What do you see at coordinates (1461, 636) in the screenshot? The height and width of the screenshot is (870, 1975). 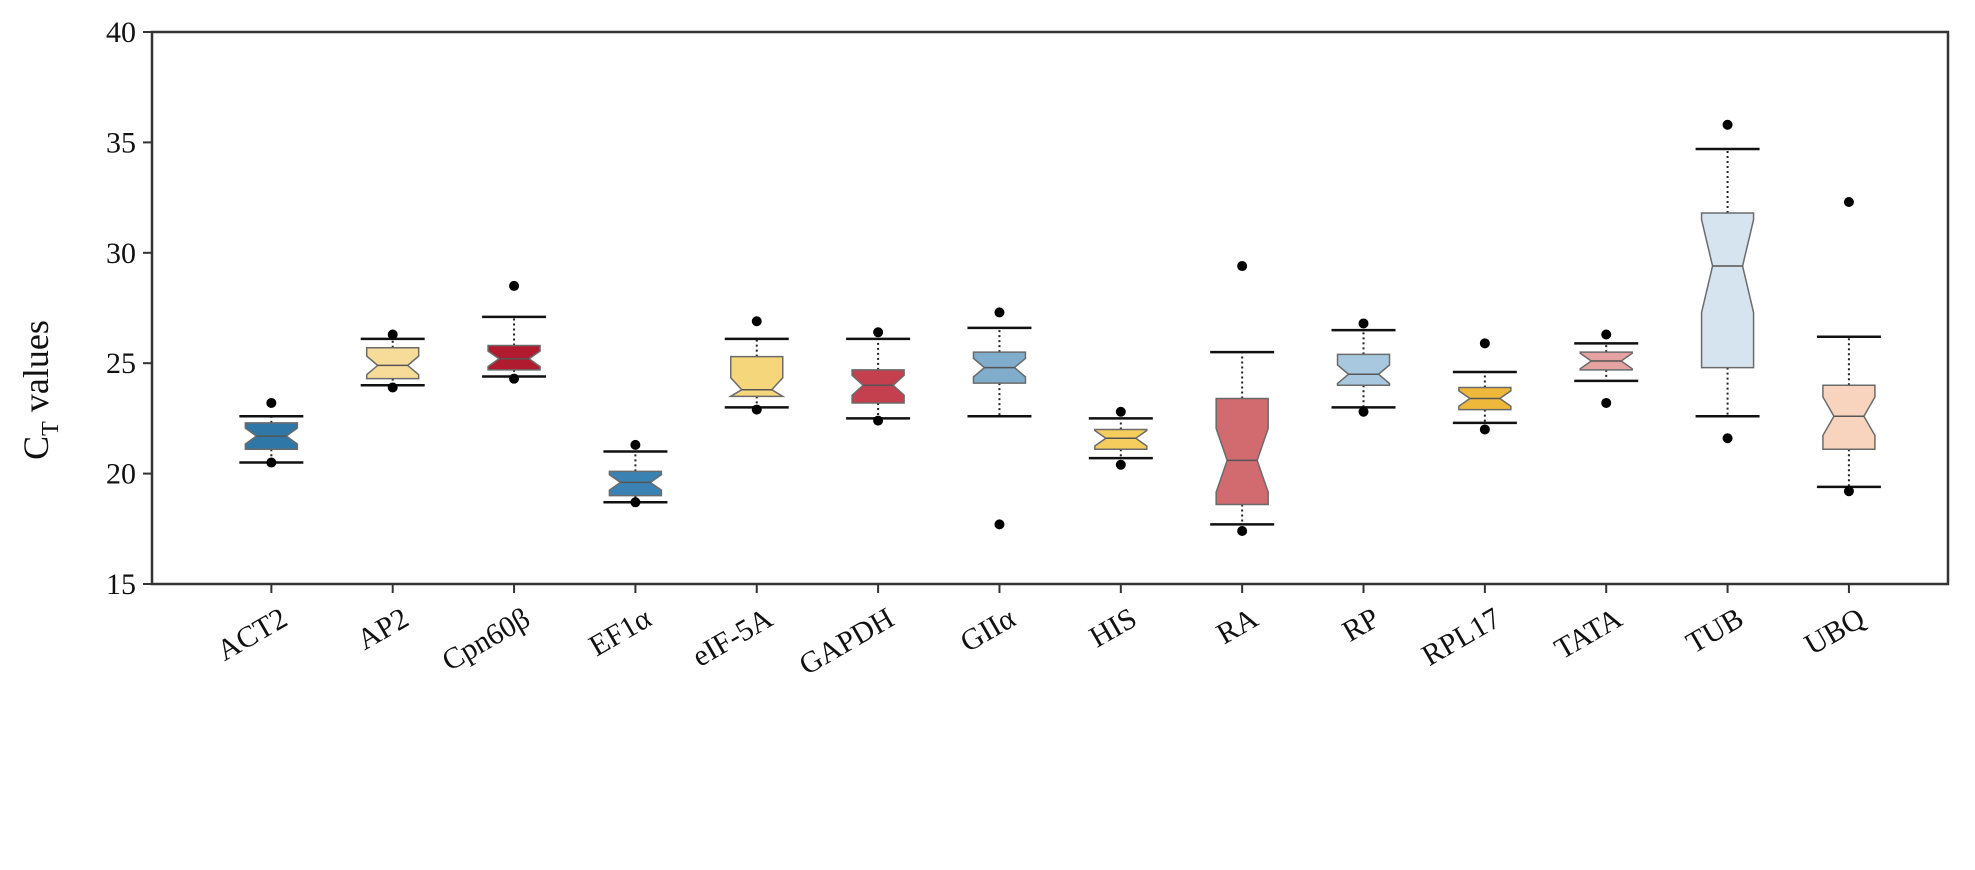 I see `x-tick-label: RPL17` at bounding box center [1461, 636].